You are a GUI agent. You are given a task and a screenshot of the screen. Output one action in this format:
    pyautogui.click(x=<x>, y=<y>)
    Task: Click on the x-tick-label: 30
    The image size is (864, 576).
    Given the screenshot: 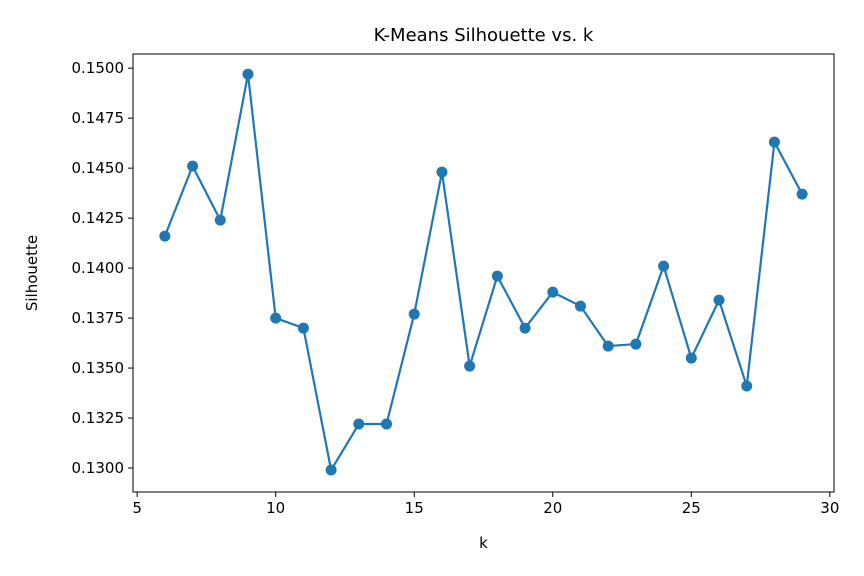 What is the action you would take?
    pyautogui.click(x=829, y=508)
    